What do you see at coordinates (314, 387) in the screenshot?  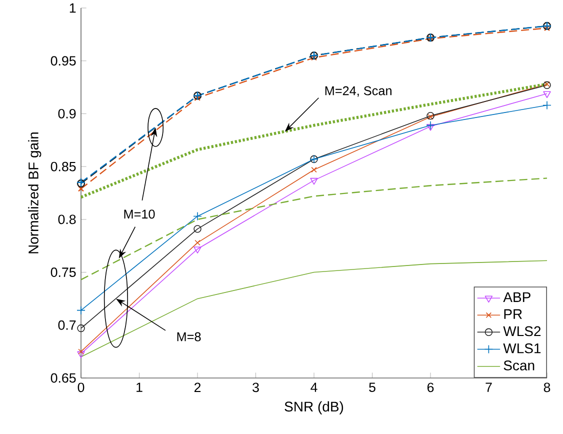 I see `x-tick-label: 4` at bounding box center [314, 387].